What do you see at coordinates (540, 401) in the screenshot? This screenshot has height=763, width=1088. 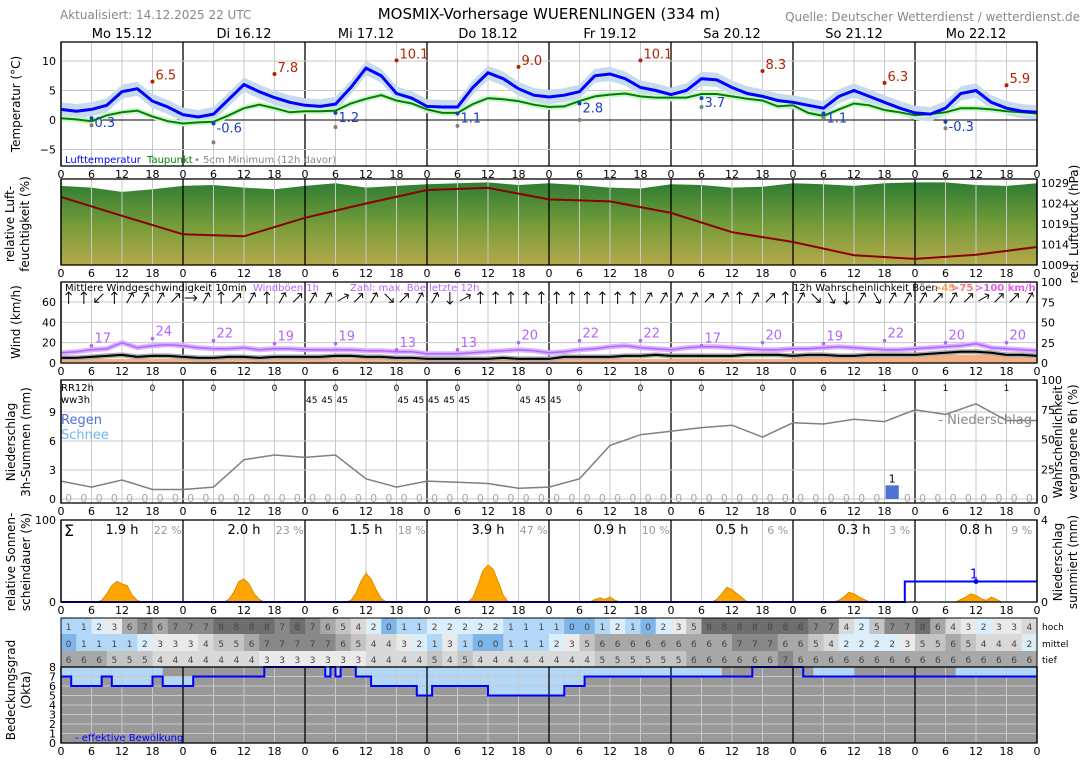 I see `ww-code: 45` at bounding box center [540, 401].